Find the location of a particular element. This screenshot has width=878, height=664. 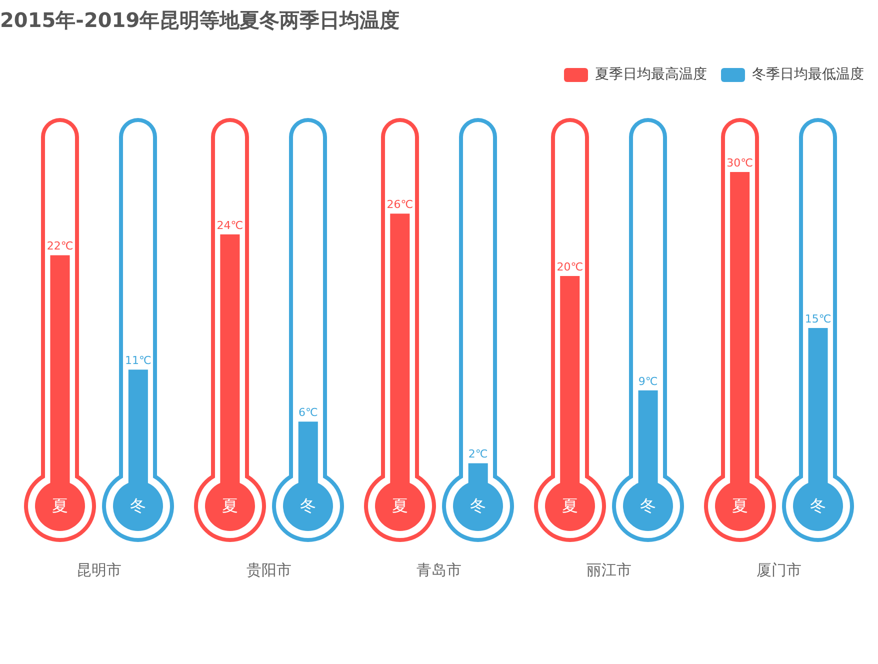

data-label: 15℃ is located at coordinates (818, 319).